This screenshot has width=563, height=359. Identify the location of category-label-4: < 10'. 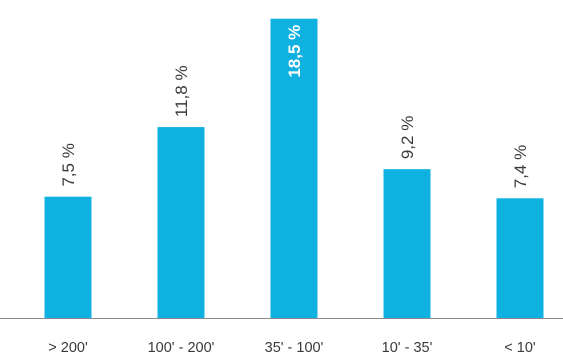
(520, 348).